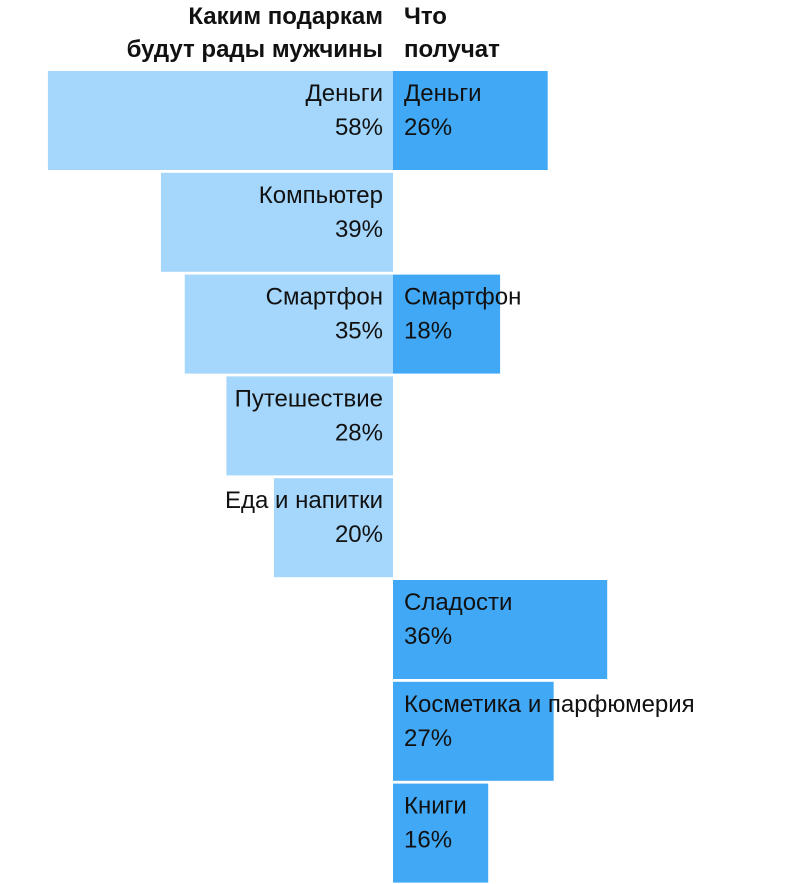 The height and width of the screenshot is (884, 788). Describe the element at coordinates (443, 93) in the screenshot. I see `right-category-label-1: Деньги` at that location.